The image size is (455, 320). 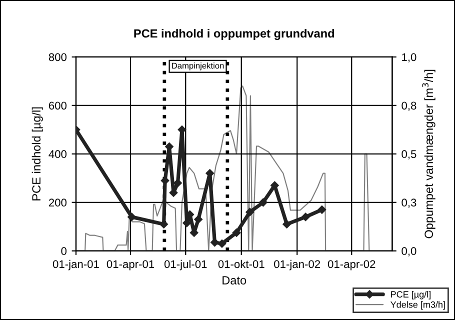 I want to click on y2-tick-label: 0,8, so click(x=409, y=106).